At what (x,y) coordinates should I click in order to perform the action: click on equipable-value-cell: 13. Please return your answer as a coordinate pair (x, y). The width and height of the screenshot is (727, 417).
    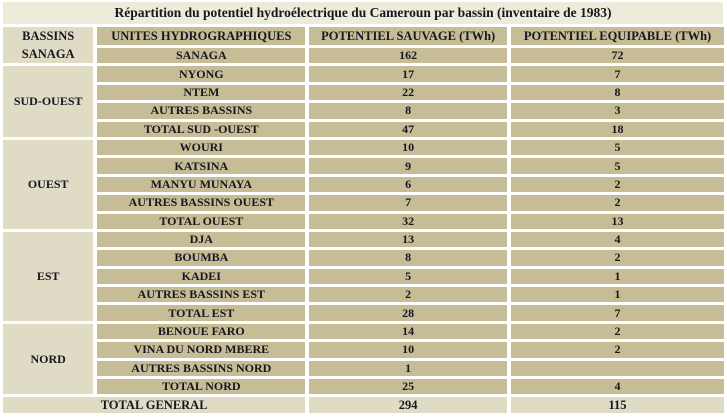
    Looking at the image, I should click on (617, 221).